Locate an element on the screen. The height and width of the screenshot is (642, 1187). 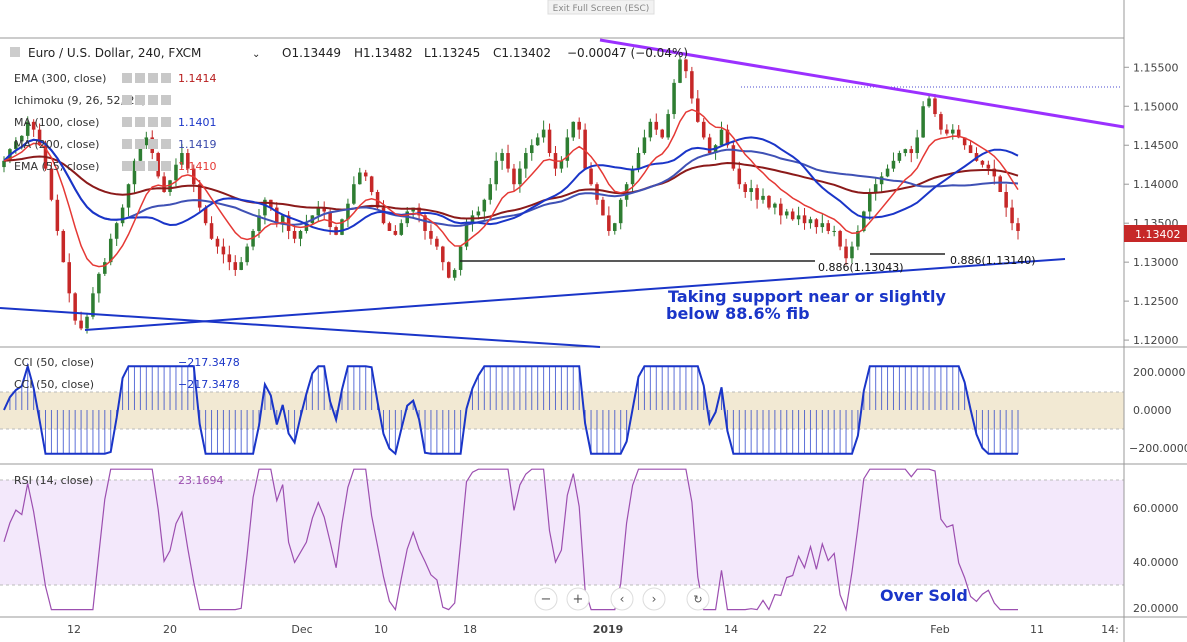
indicator-value-0: 1.1414 is located at coordinates (197, 78).